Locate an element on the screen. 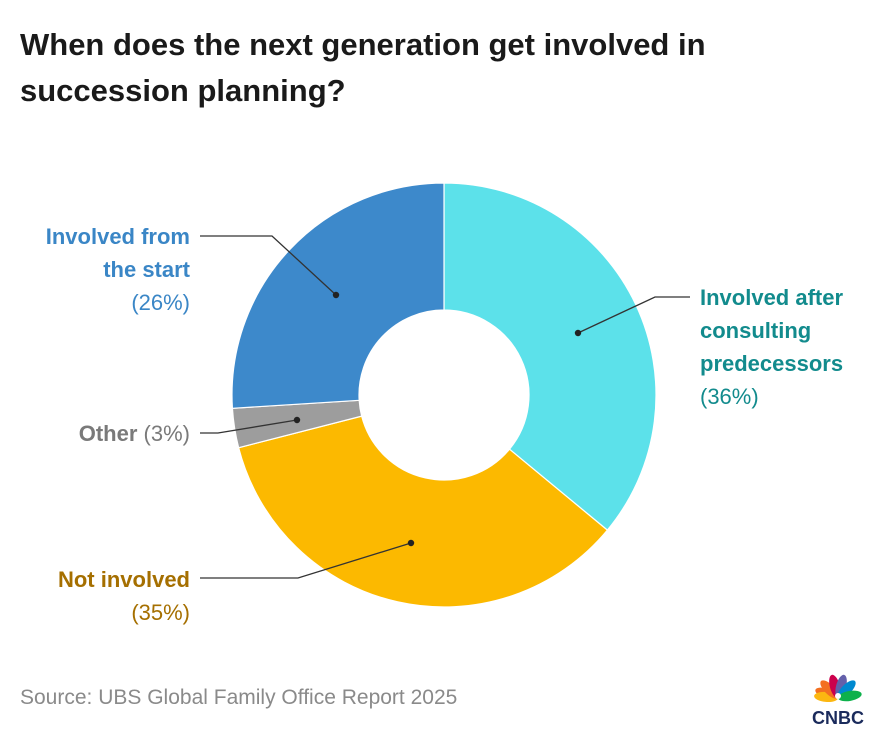 The width and height of the screenshot is (890, 750). label-from-start: Involved from the start (26%) is located at coordinates (115, 269).